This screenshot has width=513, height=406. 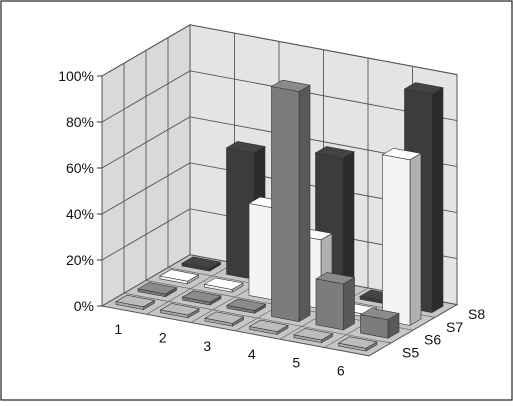 I want to click on series-label: S5, so click(x=410, y=352).